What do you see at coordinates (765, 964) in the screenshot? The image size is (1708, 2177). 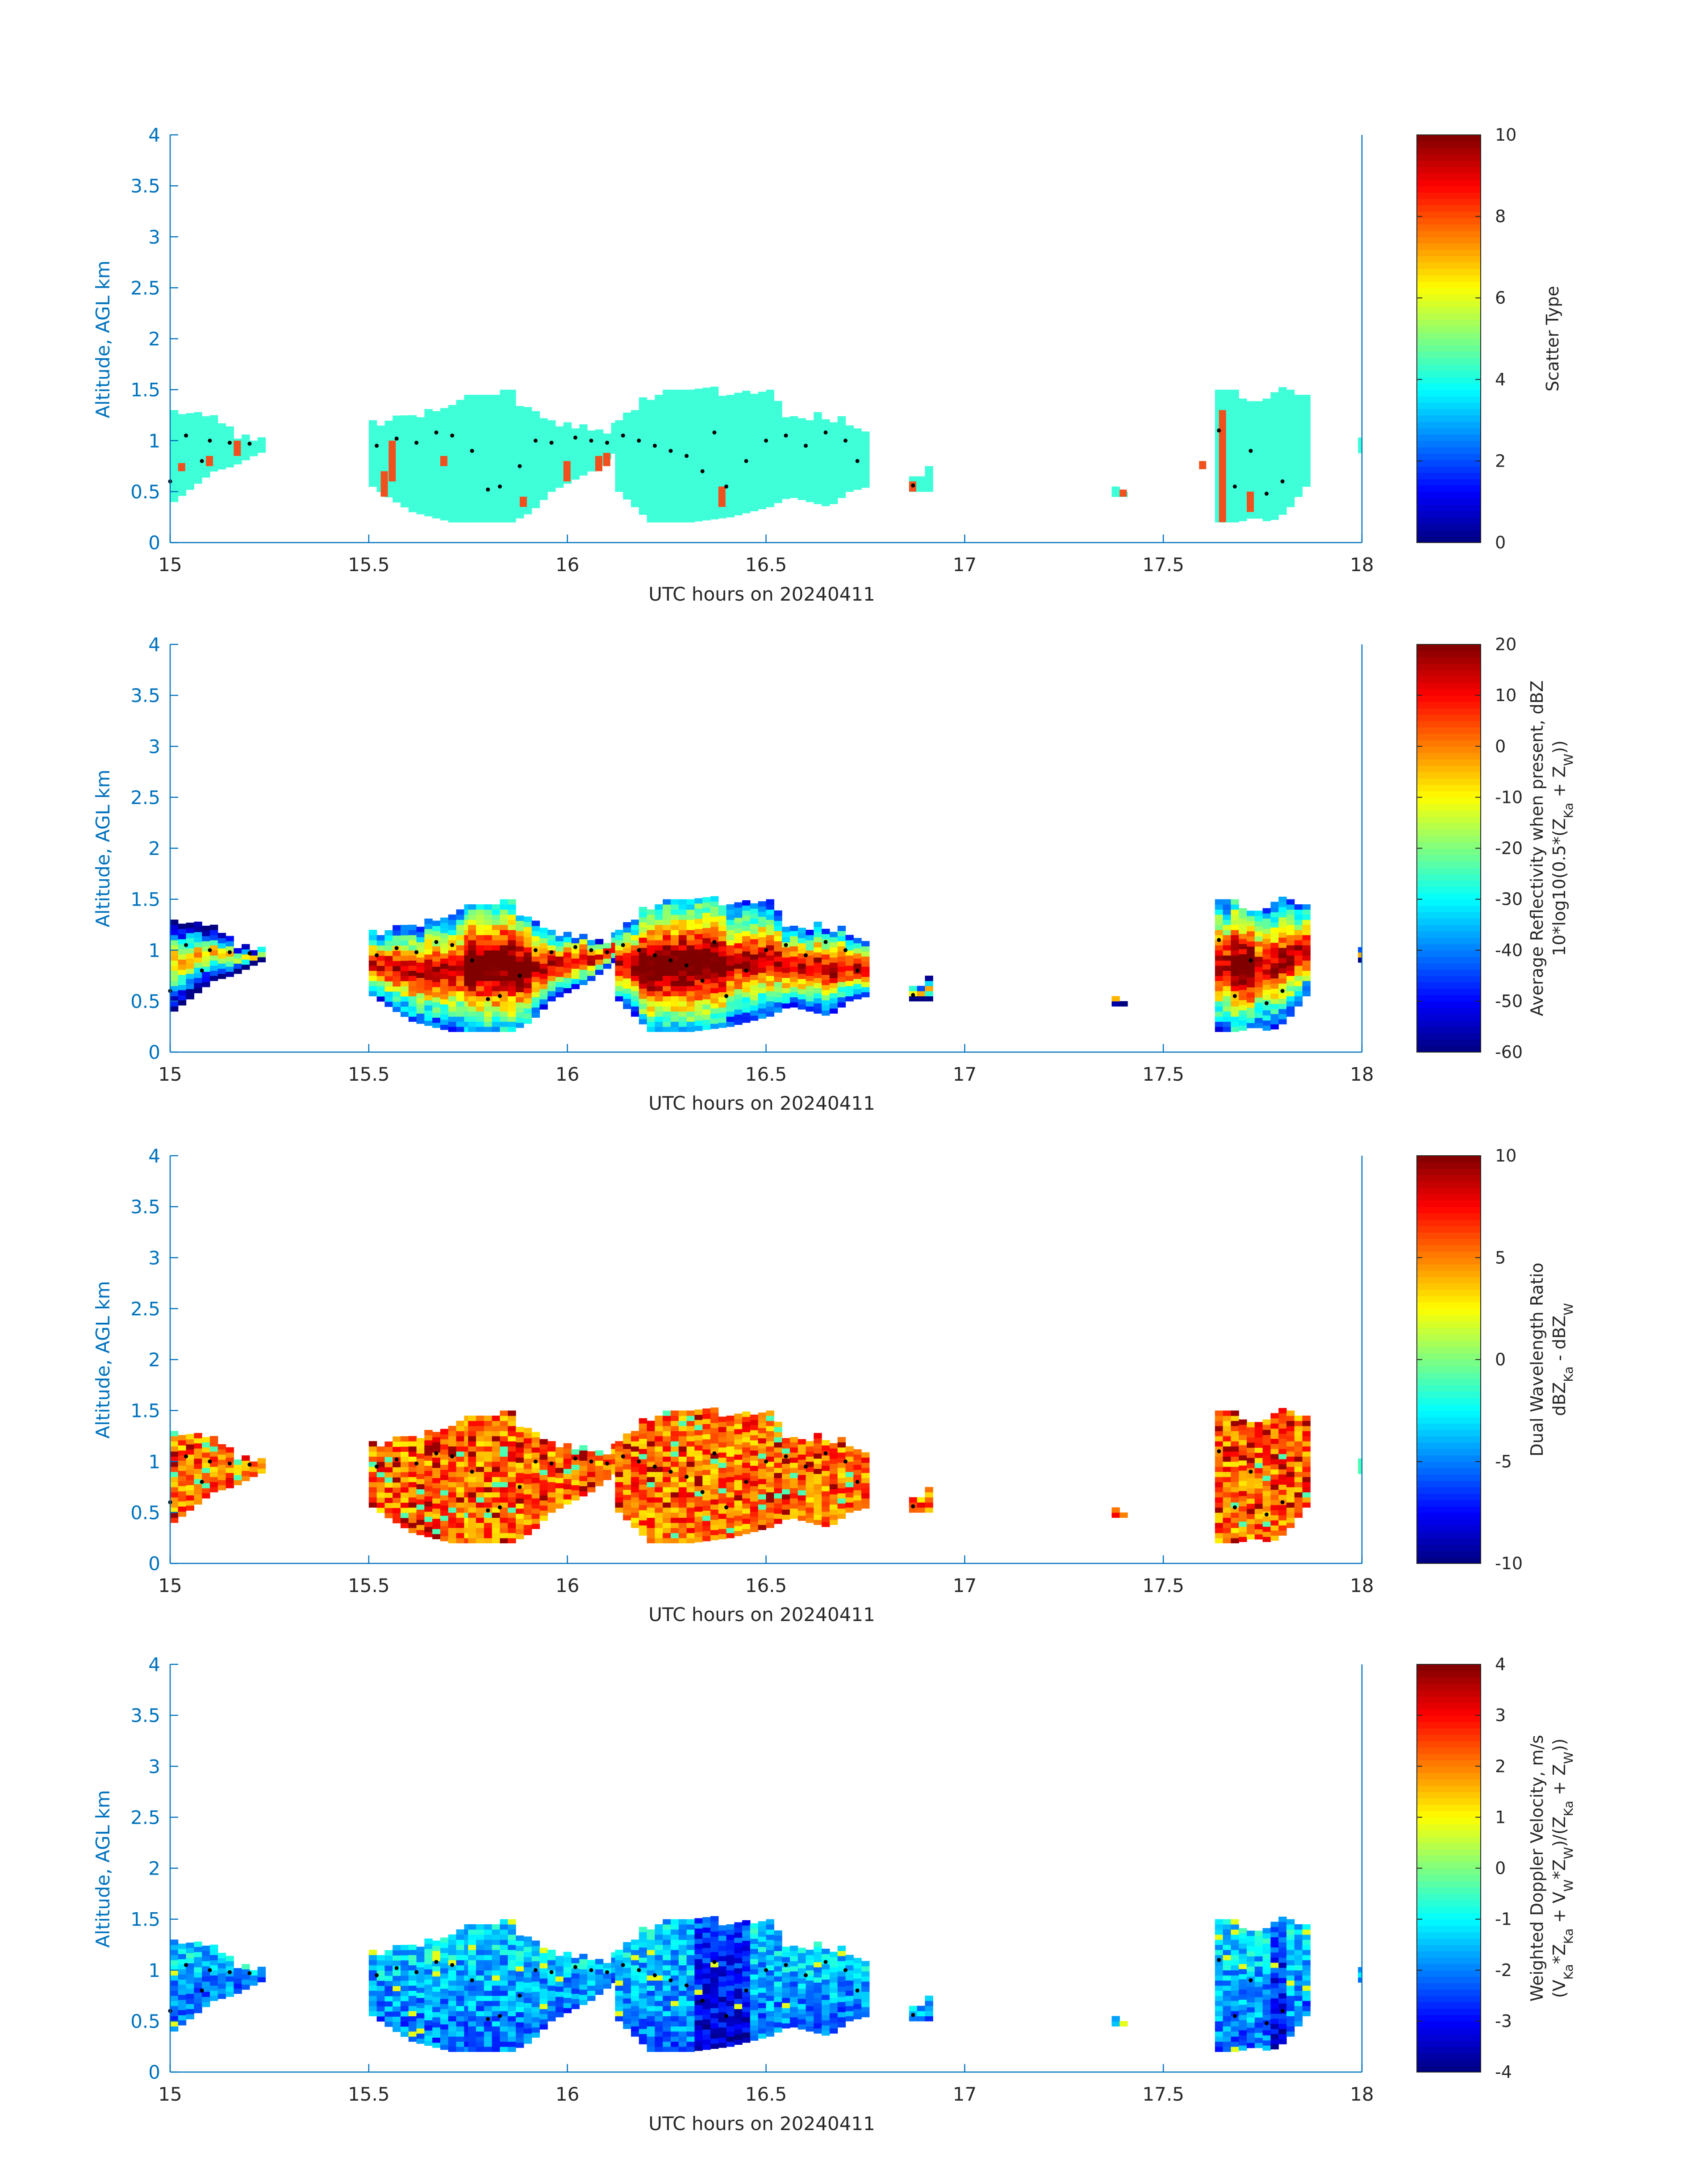 I see `heatmap-cells` at bounding box center [765, 964].